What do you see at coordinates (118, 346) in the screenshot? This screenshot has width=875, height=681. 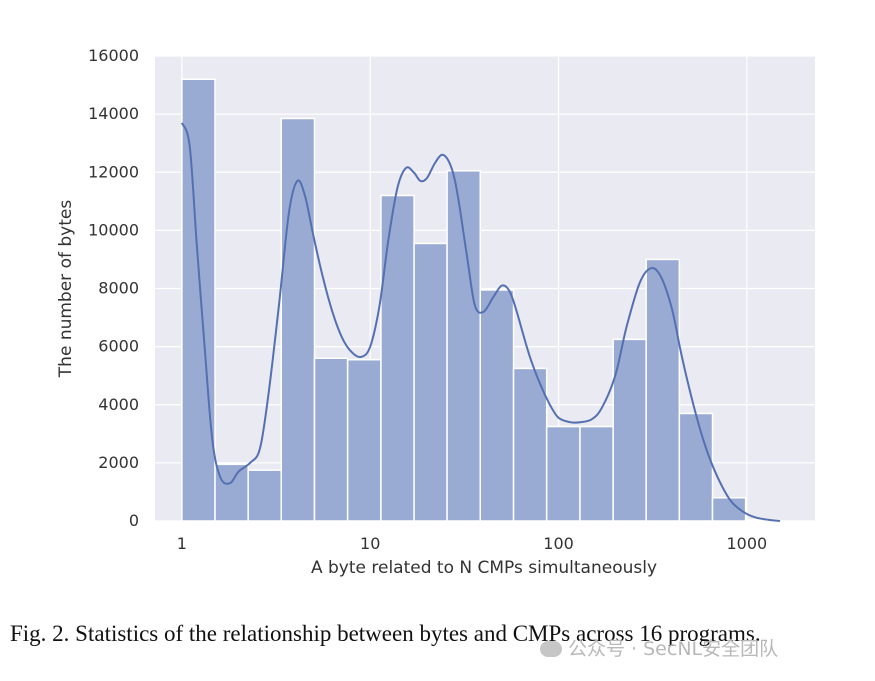 I see `y-tick-label: 6000` at bounding box center [118, 346].